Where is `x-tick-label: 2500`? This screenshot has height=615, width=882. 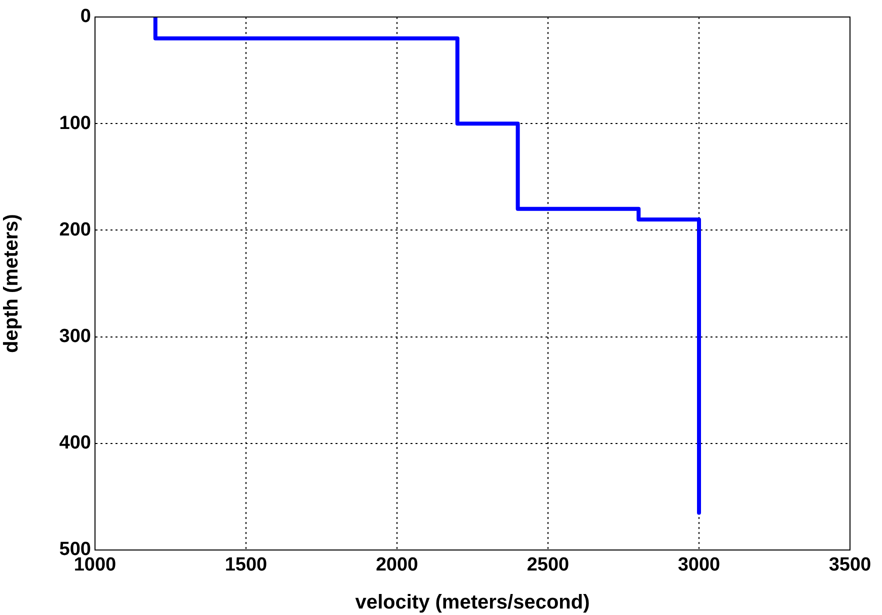
x-tick-label: 2500 is located at coordinates (548, 565).